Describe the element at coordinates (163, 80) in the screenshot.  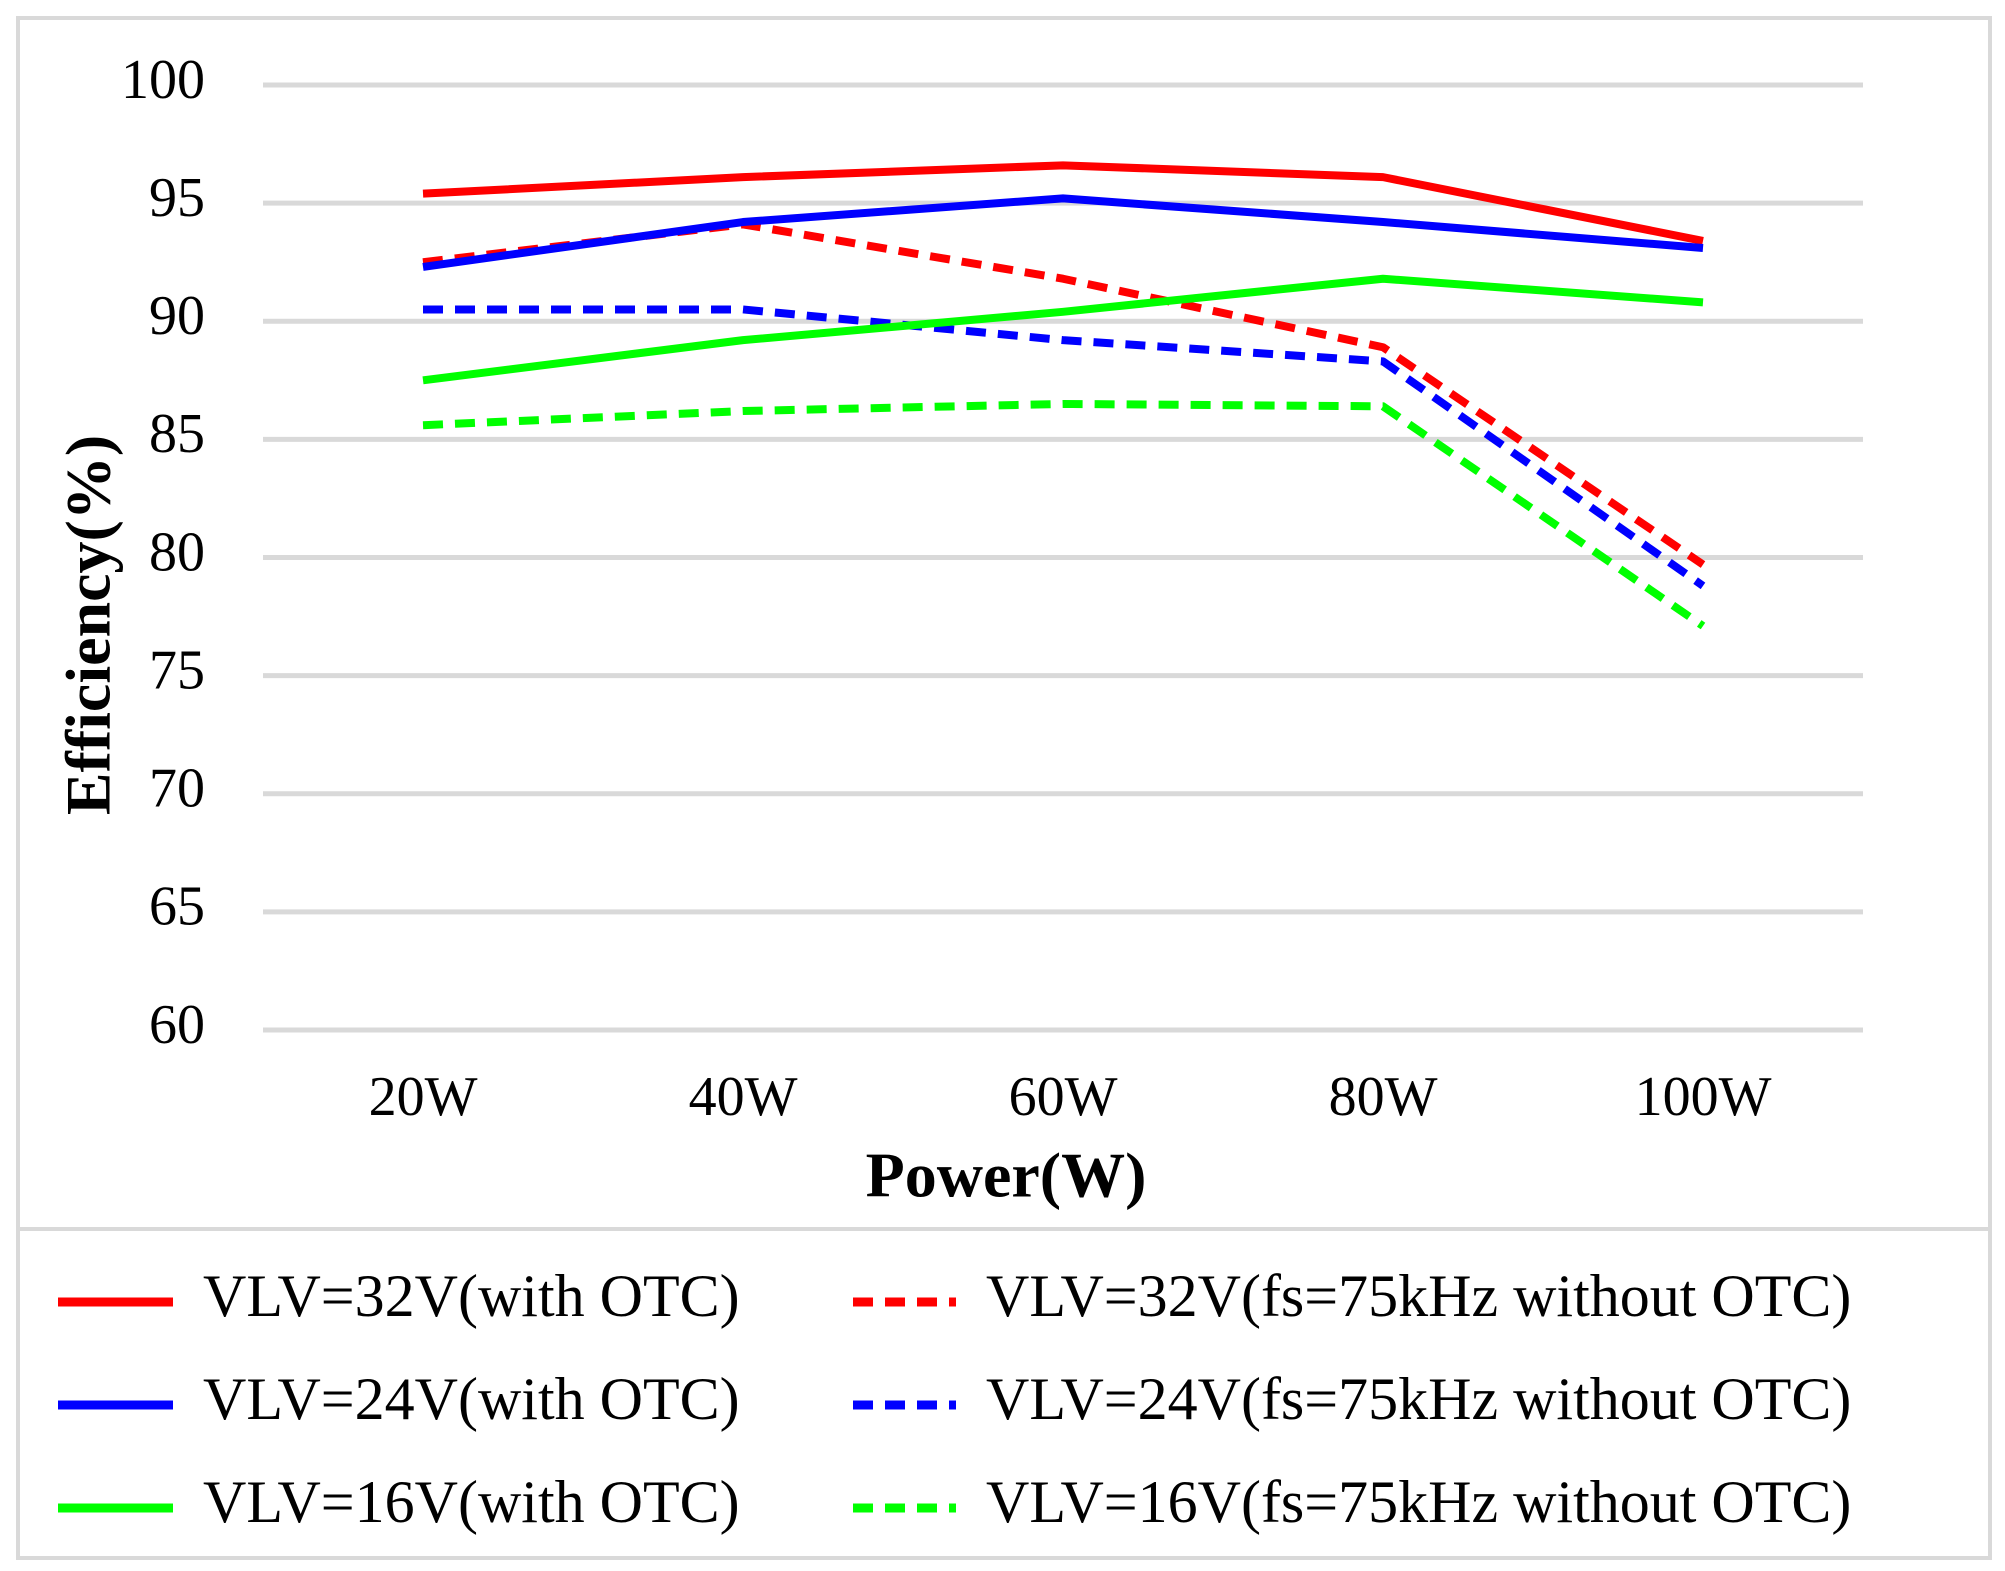
I see `y-tick-label: 100` at that location.